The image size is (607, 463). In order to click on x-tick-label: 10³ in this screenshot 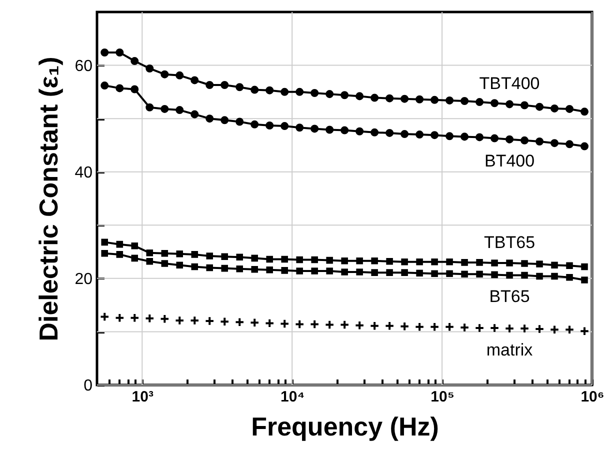, I will do `click(143, 397)`.